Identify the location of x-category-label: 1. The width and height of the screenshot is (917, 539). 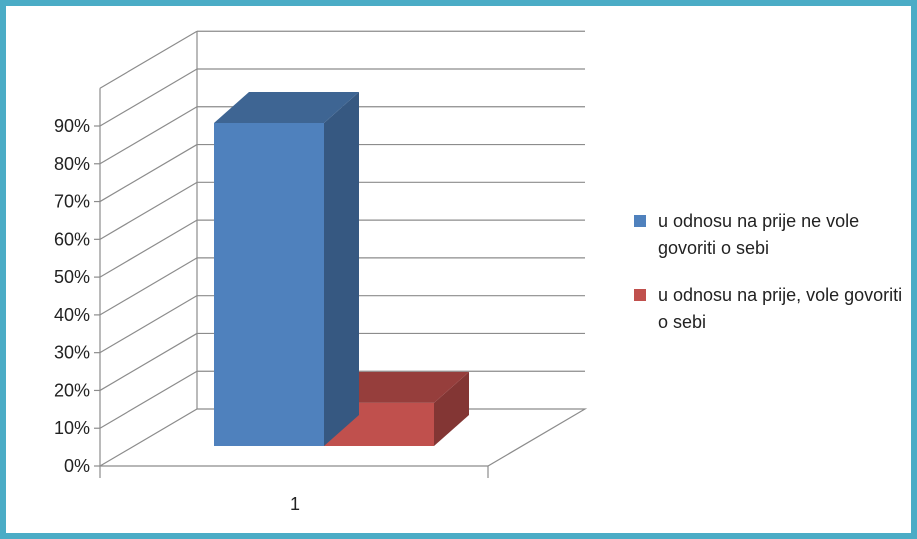
(295, 504).